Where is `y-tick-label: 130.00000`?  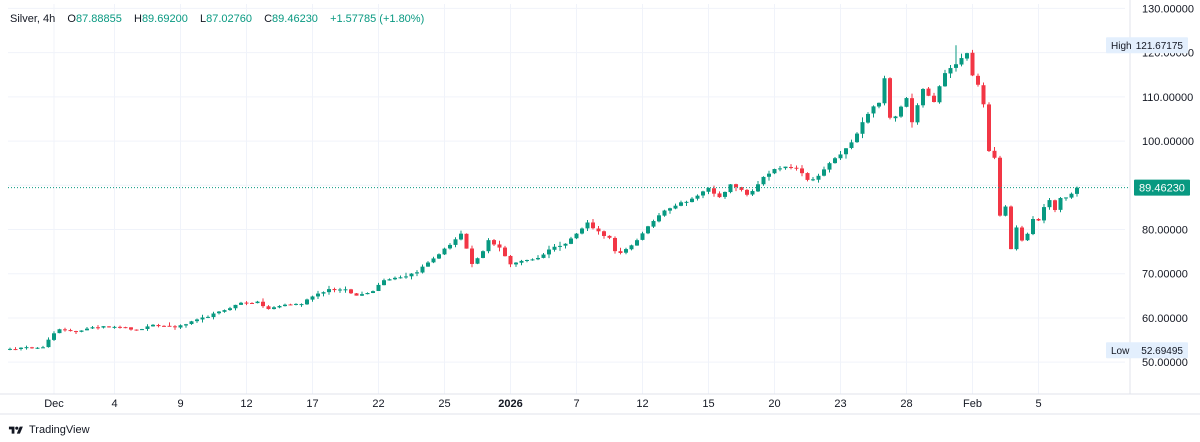
y-tick-label: 130.00000 is located at coordinates (1168, 9).